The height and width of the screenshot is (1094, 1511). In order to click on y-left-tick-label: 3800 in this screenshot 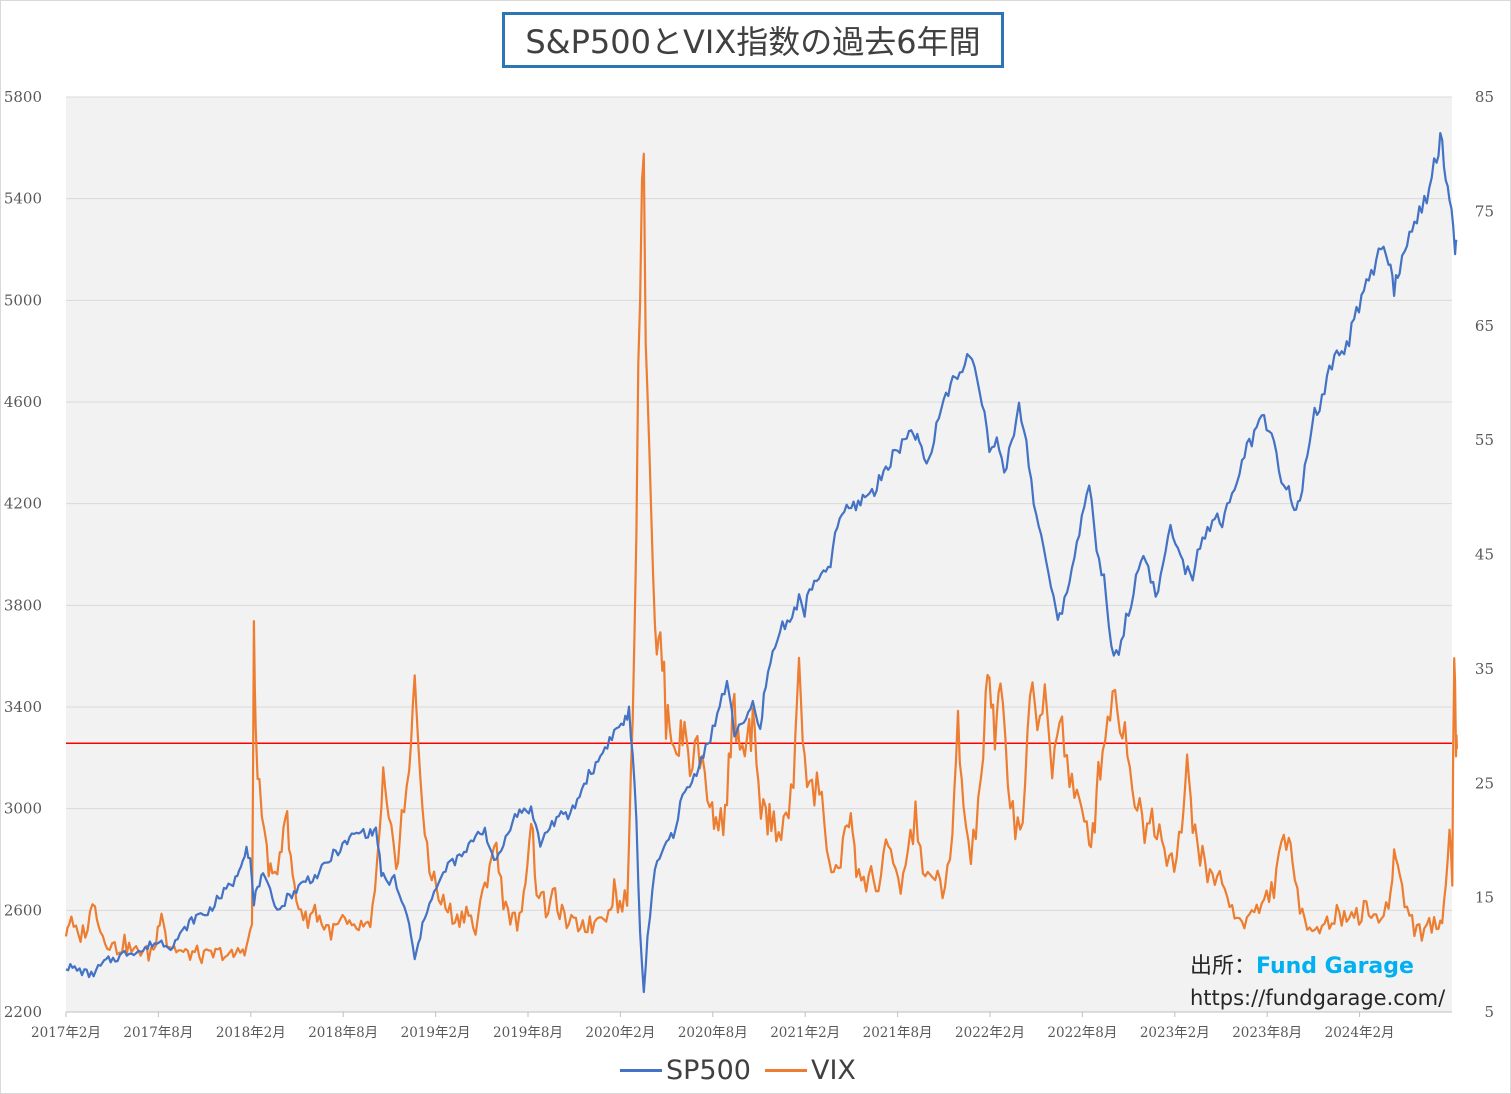, I will do `click(23, 605)`.